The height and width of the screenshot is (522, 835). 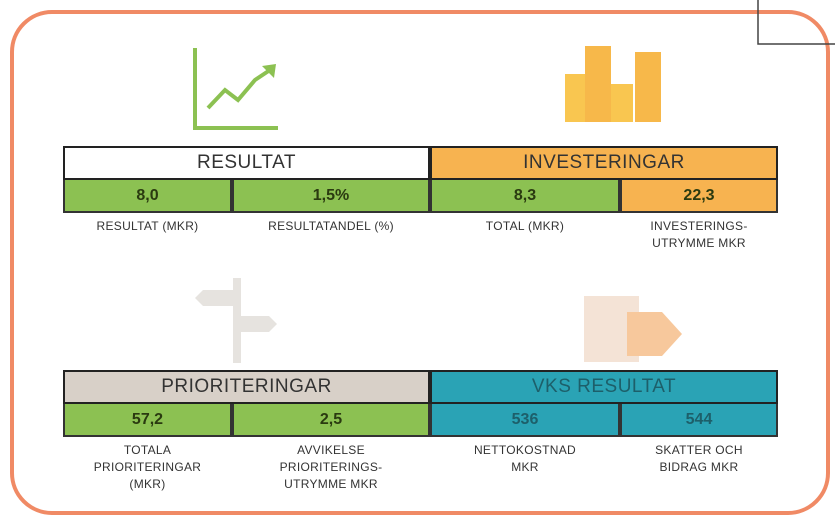 I want to click on metric-label: TOTAL (MKR), so click(x=525, y=226).